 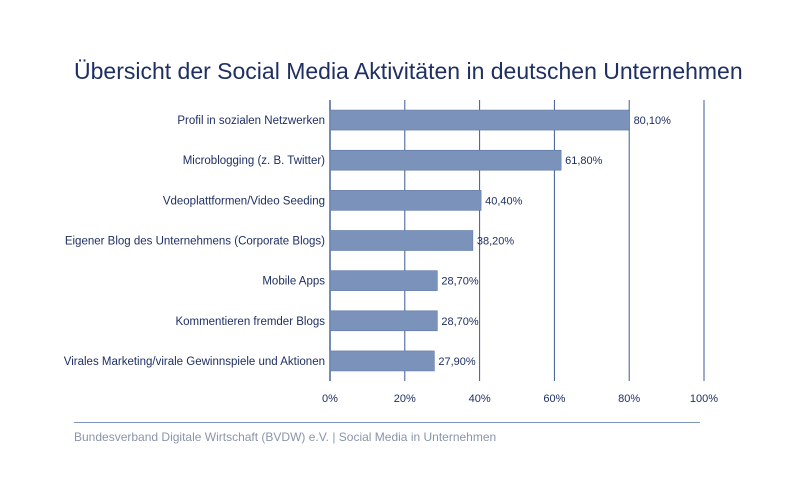 What do you see at coordinates (653, 121) in the screenshot?
I see `data-label: 80,10%` at bounding box center [653, 121].